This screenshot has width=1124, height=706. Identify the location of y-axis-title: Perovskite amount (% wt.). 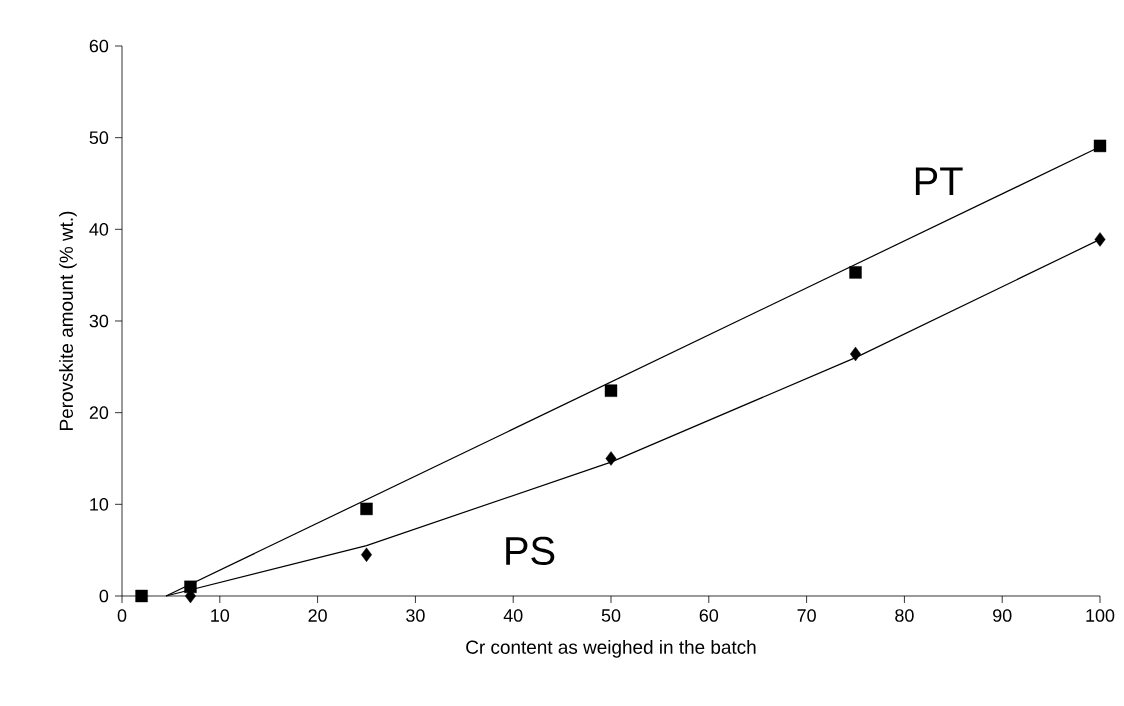
(68, 320).